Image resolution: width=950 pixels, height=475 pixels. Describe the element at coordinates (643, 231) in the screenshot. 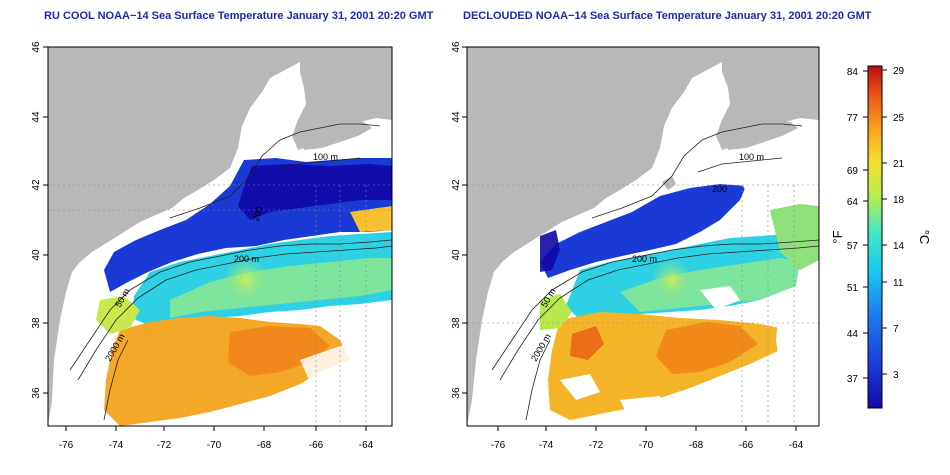

I see `sst-cold-shelf` at that location.